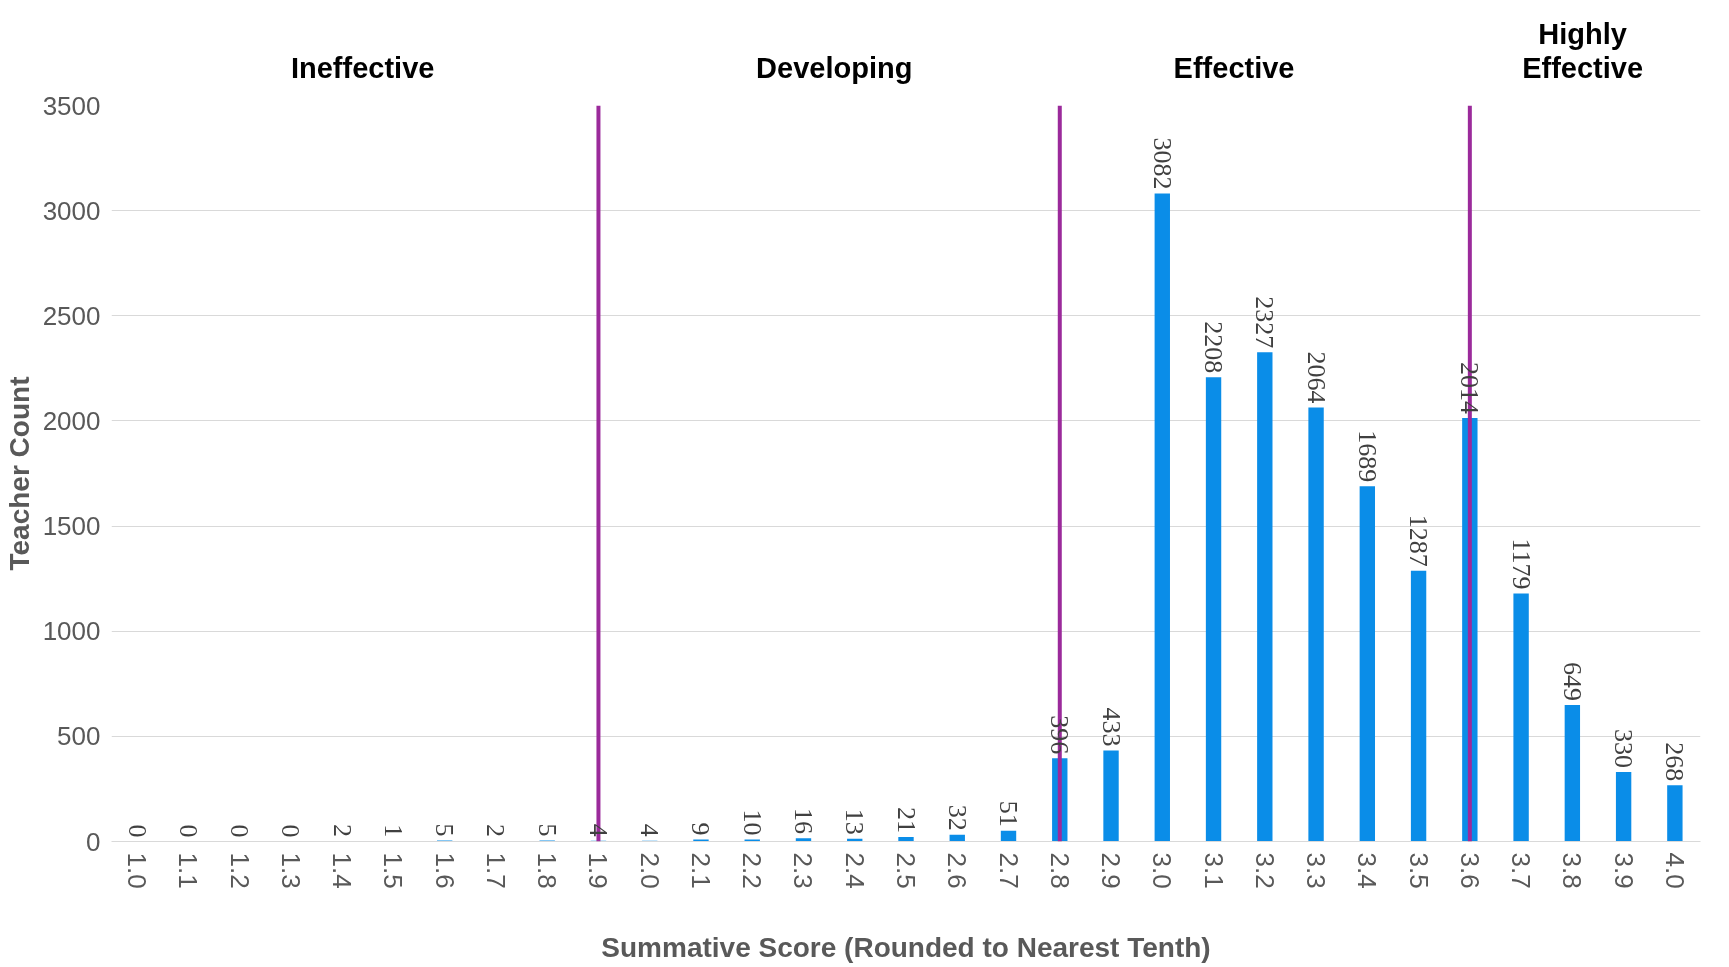 The height and width of the screenshot is (967, 1729). Describe the element at coordinates (1213, 870) in the screenshot. I see `x-tick-label: 3.1` at that location.